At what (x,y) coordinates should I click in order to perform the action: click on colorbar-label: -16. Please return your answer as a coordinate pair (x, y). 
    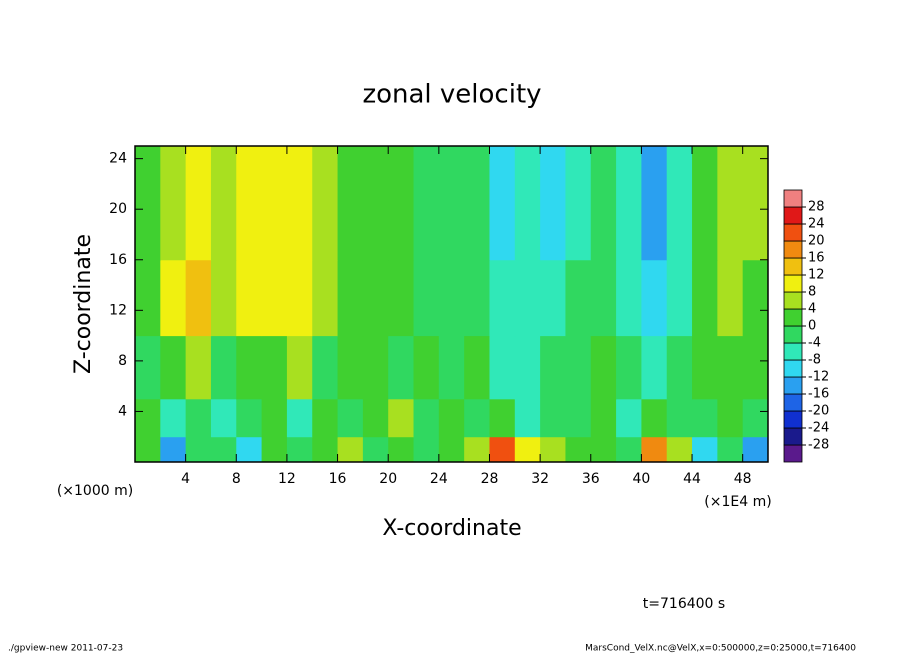
    Looking at the image, I should click on (818, 394).